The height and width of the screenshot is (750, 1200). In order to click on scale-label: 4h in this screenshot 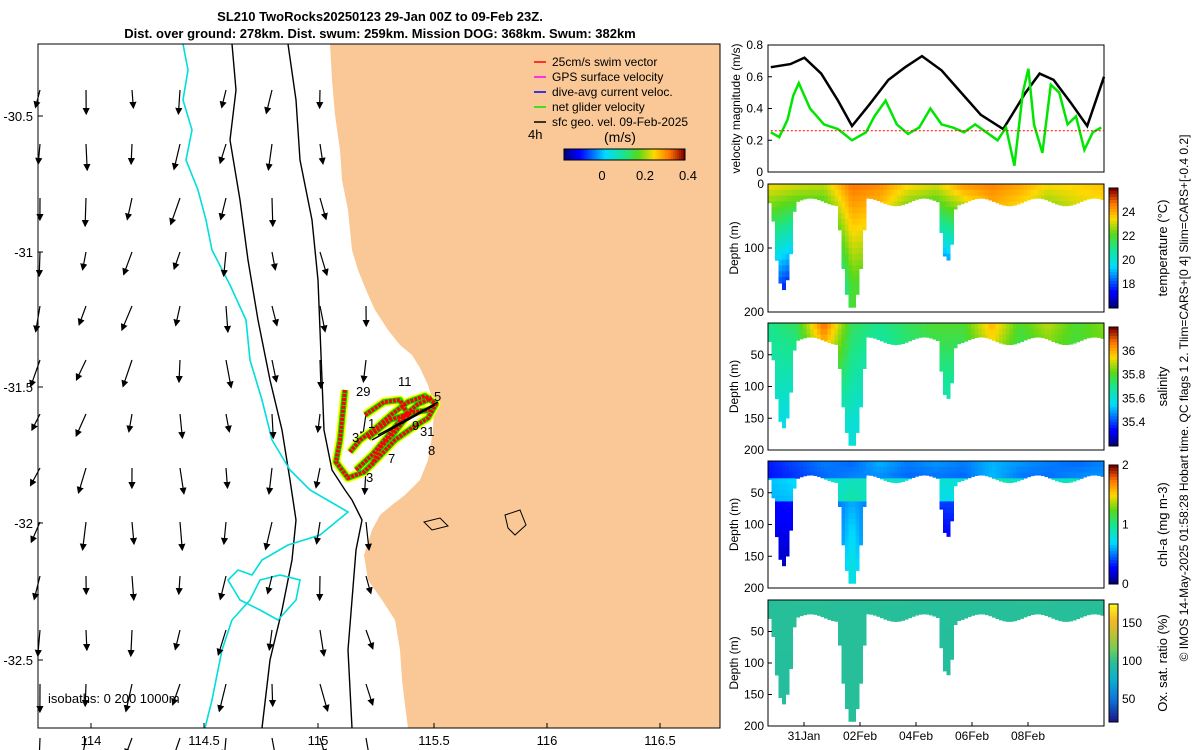, I will do `click(535, 134)`.